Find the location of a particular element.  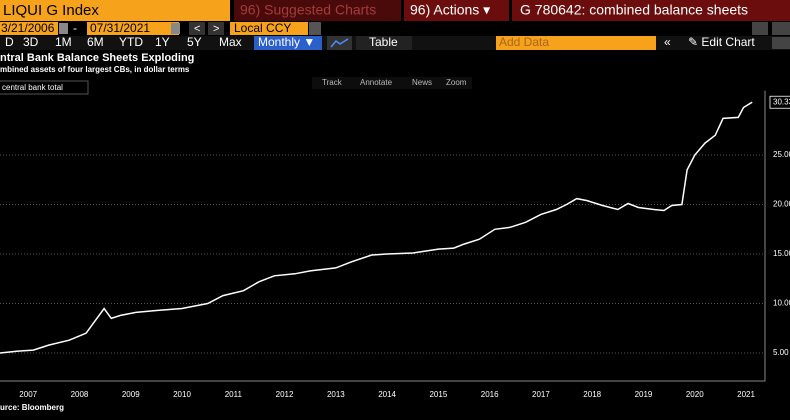

prev-icon: < is located at coordinates (197, 29).